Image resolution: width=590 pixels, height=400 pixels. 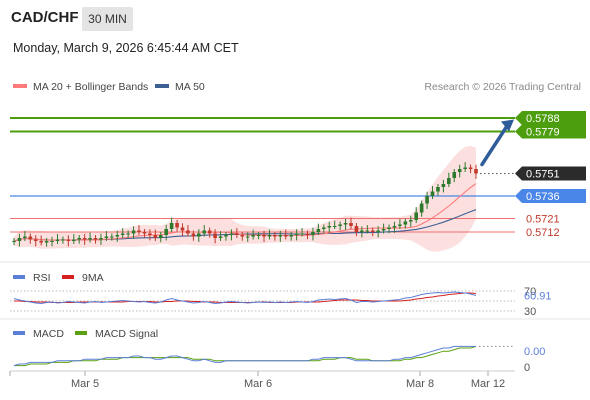 I want to click on rsi-ma-legend-swatch, so click(x=68, y=277).